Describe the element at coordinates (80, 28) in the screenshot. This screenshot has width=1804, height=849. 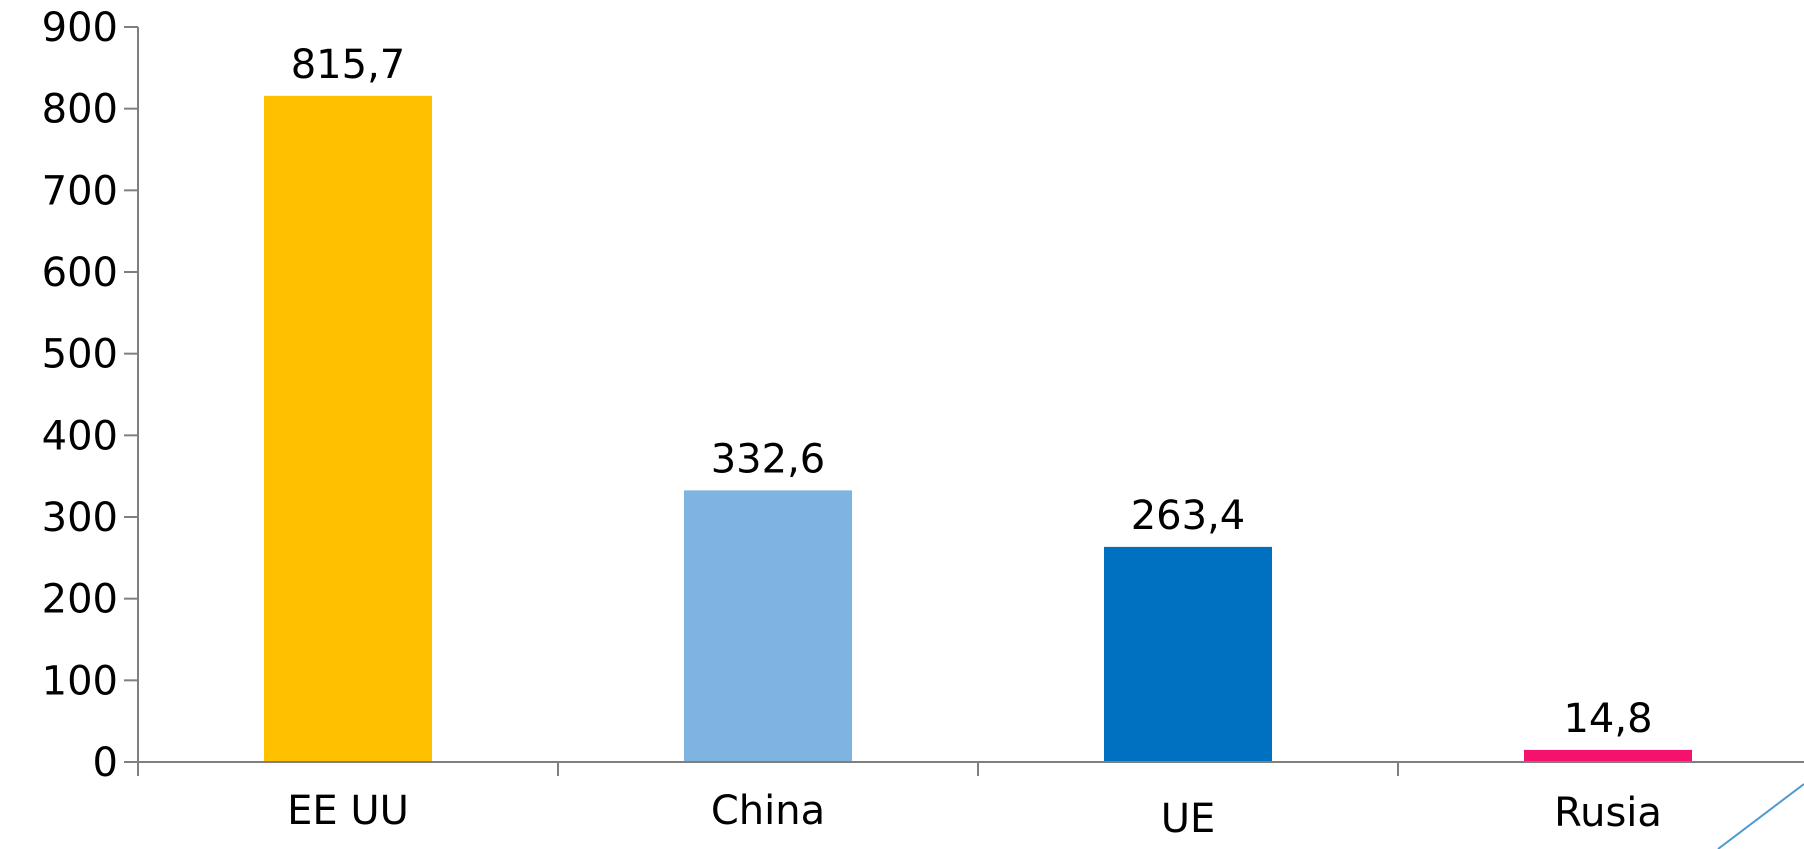
I see `y-tick-label: 900` at that location.